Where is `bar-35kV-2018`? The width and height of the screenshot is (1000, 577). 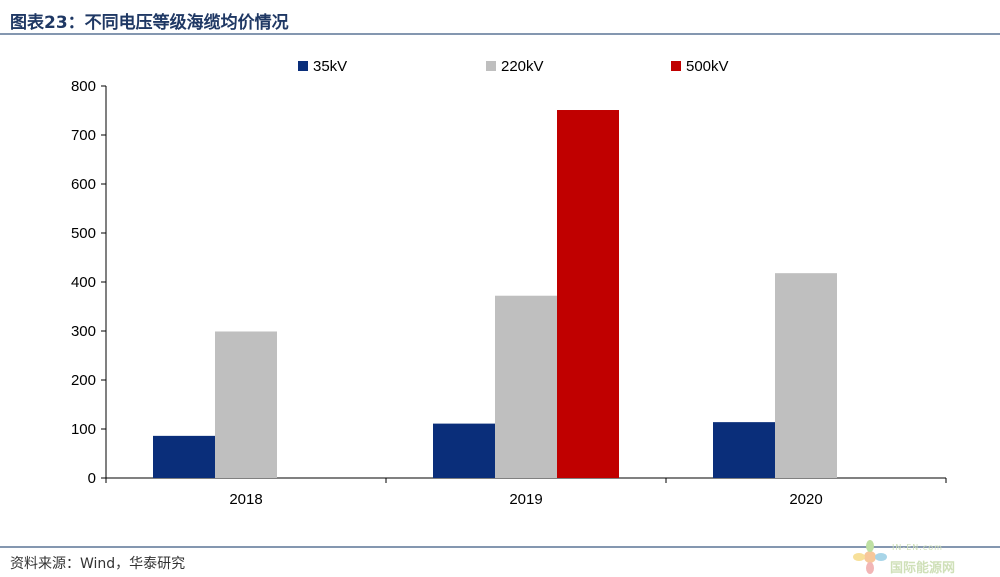
bar-35kV-2018 is located at coordinates (184, 456).